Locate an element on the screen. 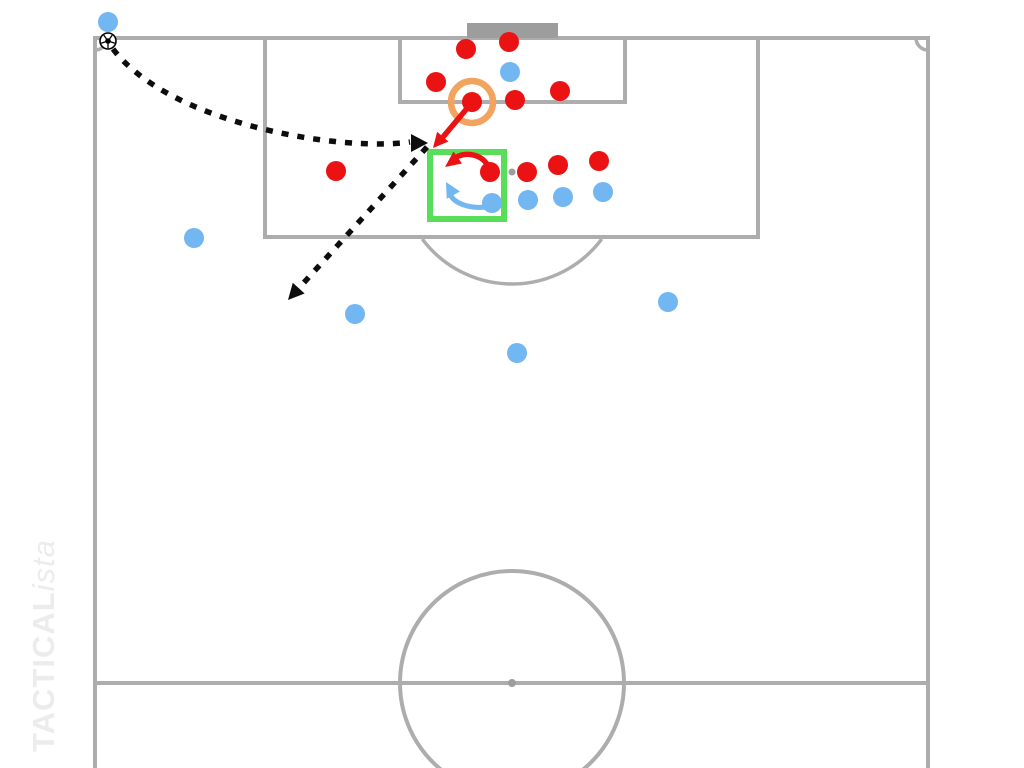 This screenshot has height=768, width=1024. highlight-circle is located at coordinates (472, 102).